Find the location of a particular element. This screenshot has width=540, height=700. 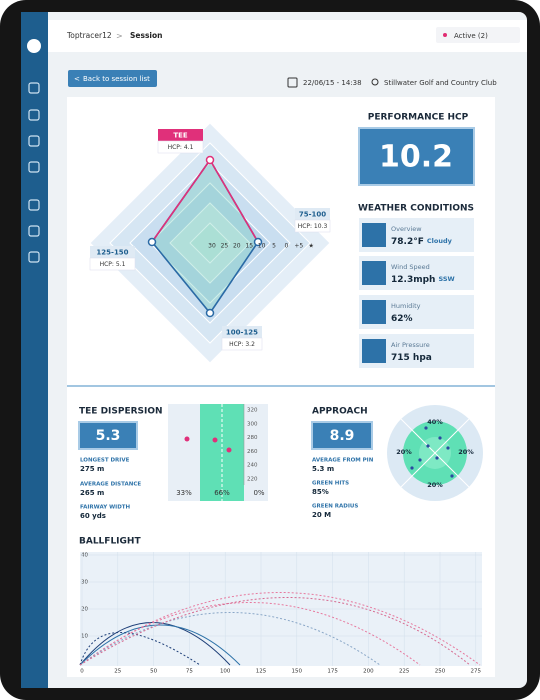

x-tick: 75 is located at coordinates (189, 672).